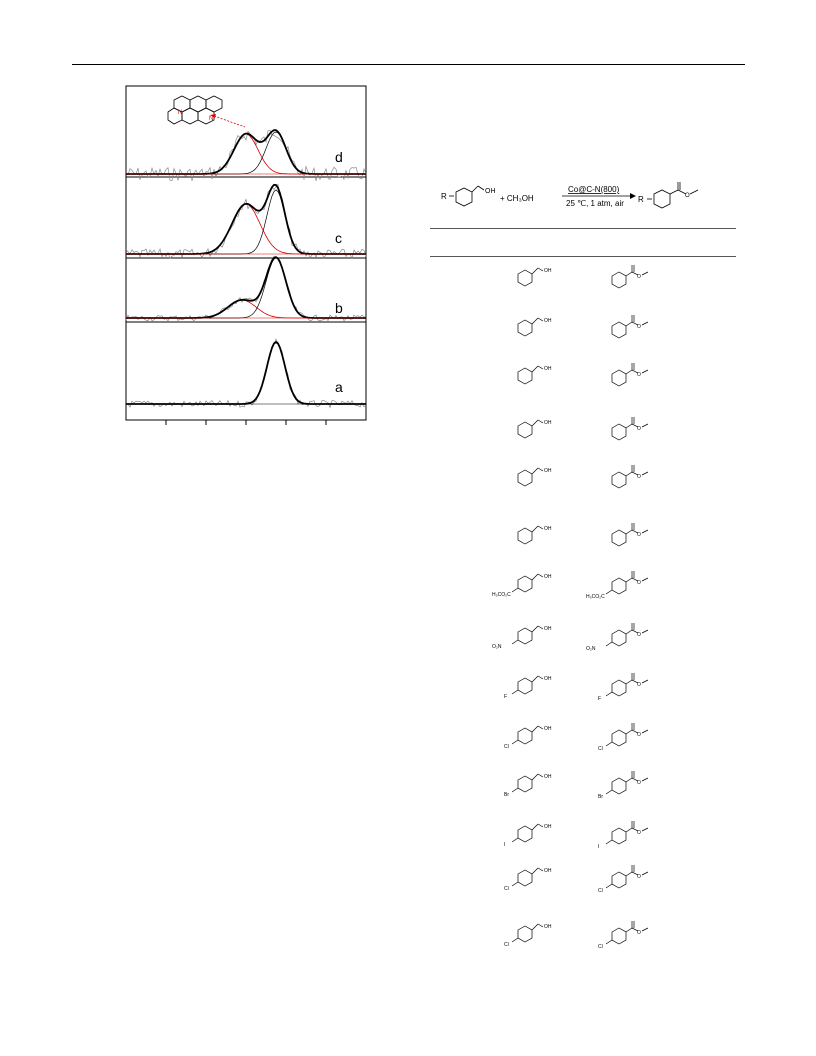 This screenshot has width=816, height=1056. What do you see at coordinates (598, 847) in the screenshot?
I see `product-substituent: I` at bounding box center [598, 847].